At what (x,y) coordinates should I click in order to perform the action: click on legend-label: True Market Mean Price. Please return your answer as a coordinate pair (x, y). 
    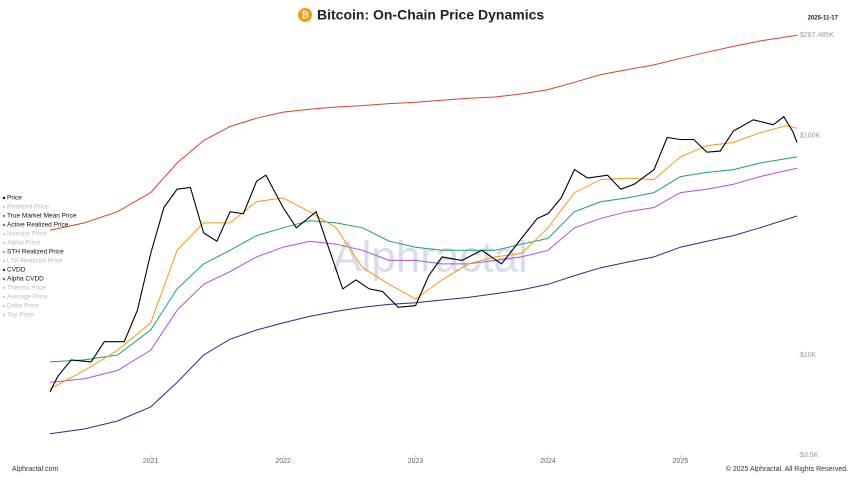
    Looking at the image, I should click on (42, 216).